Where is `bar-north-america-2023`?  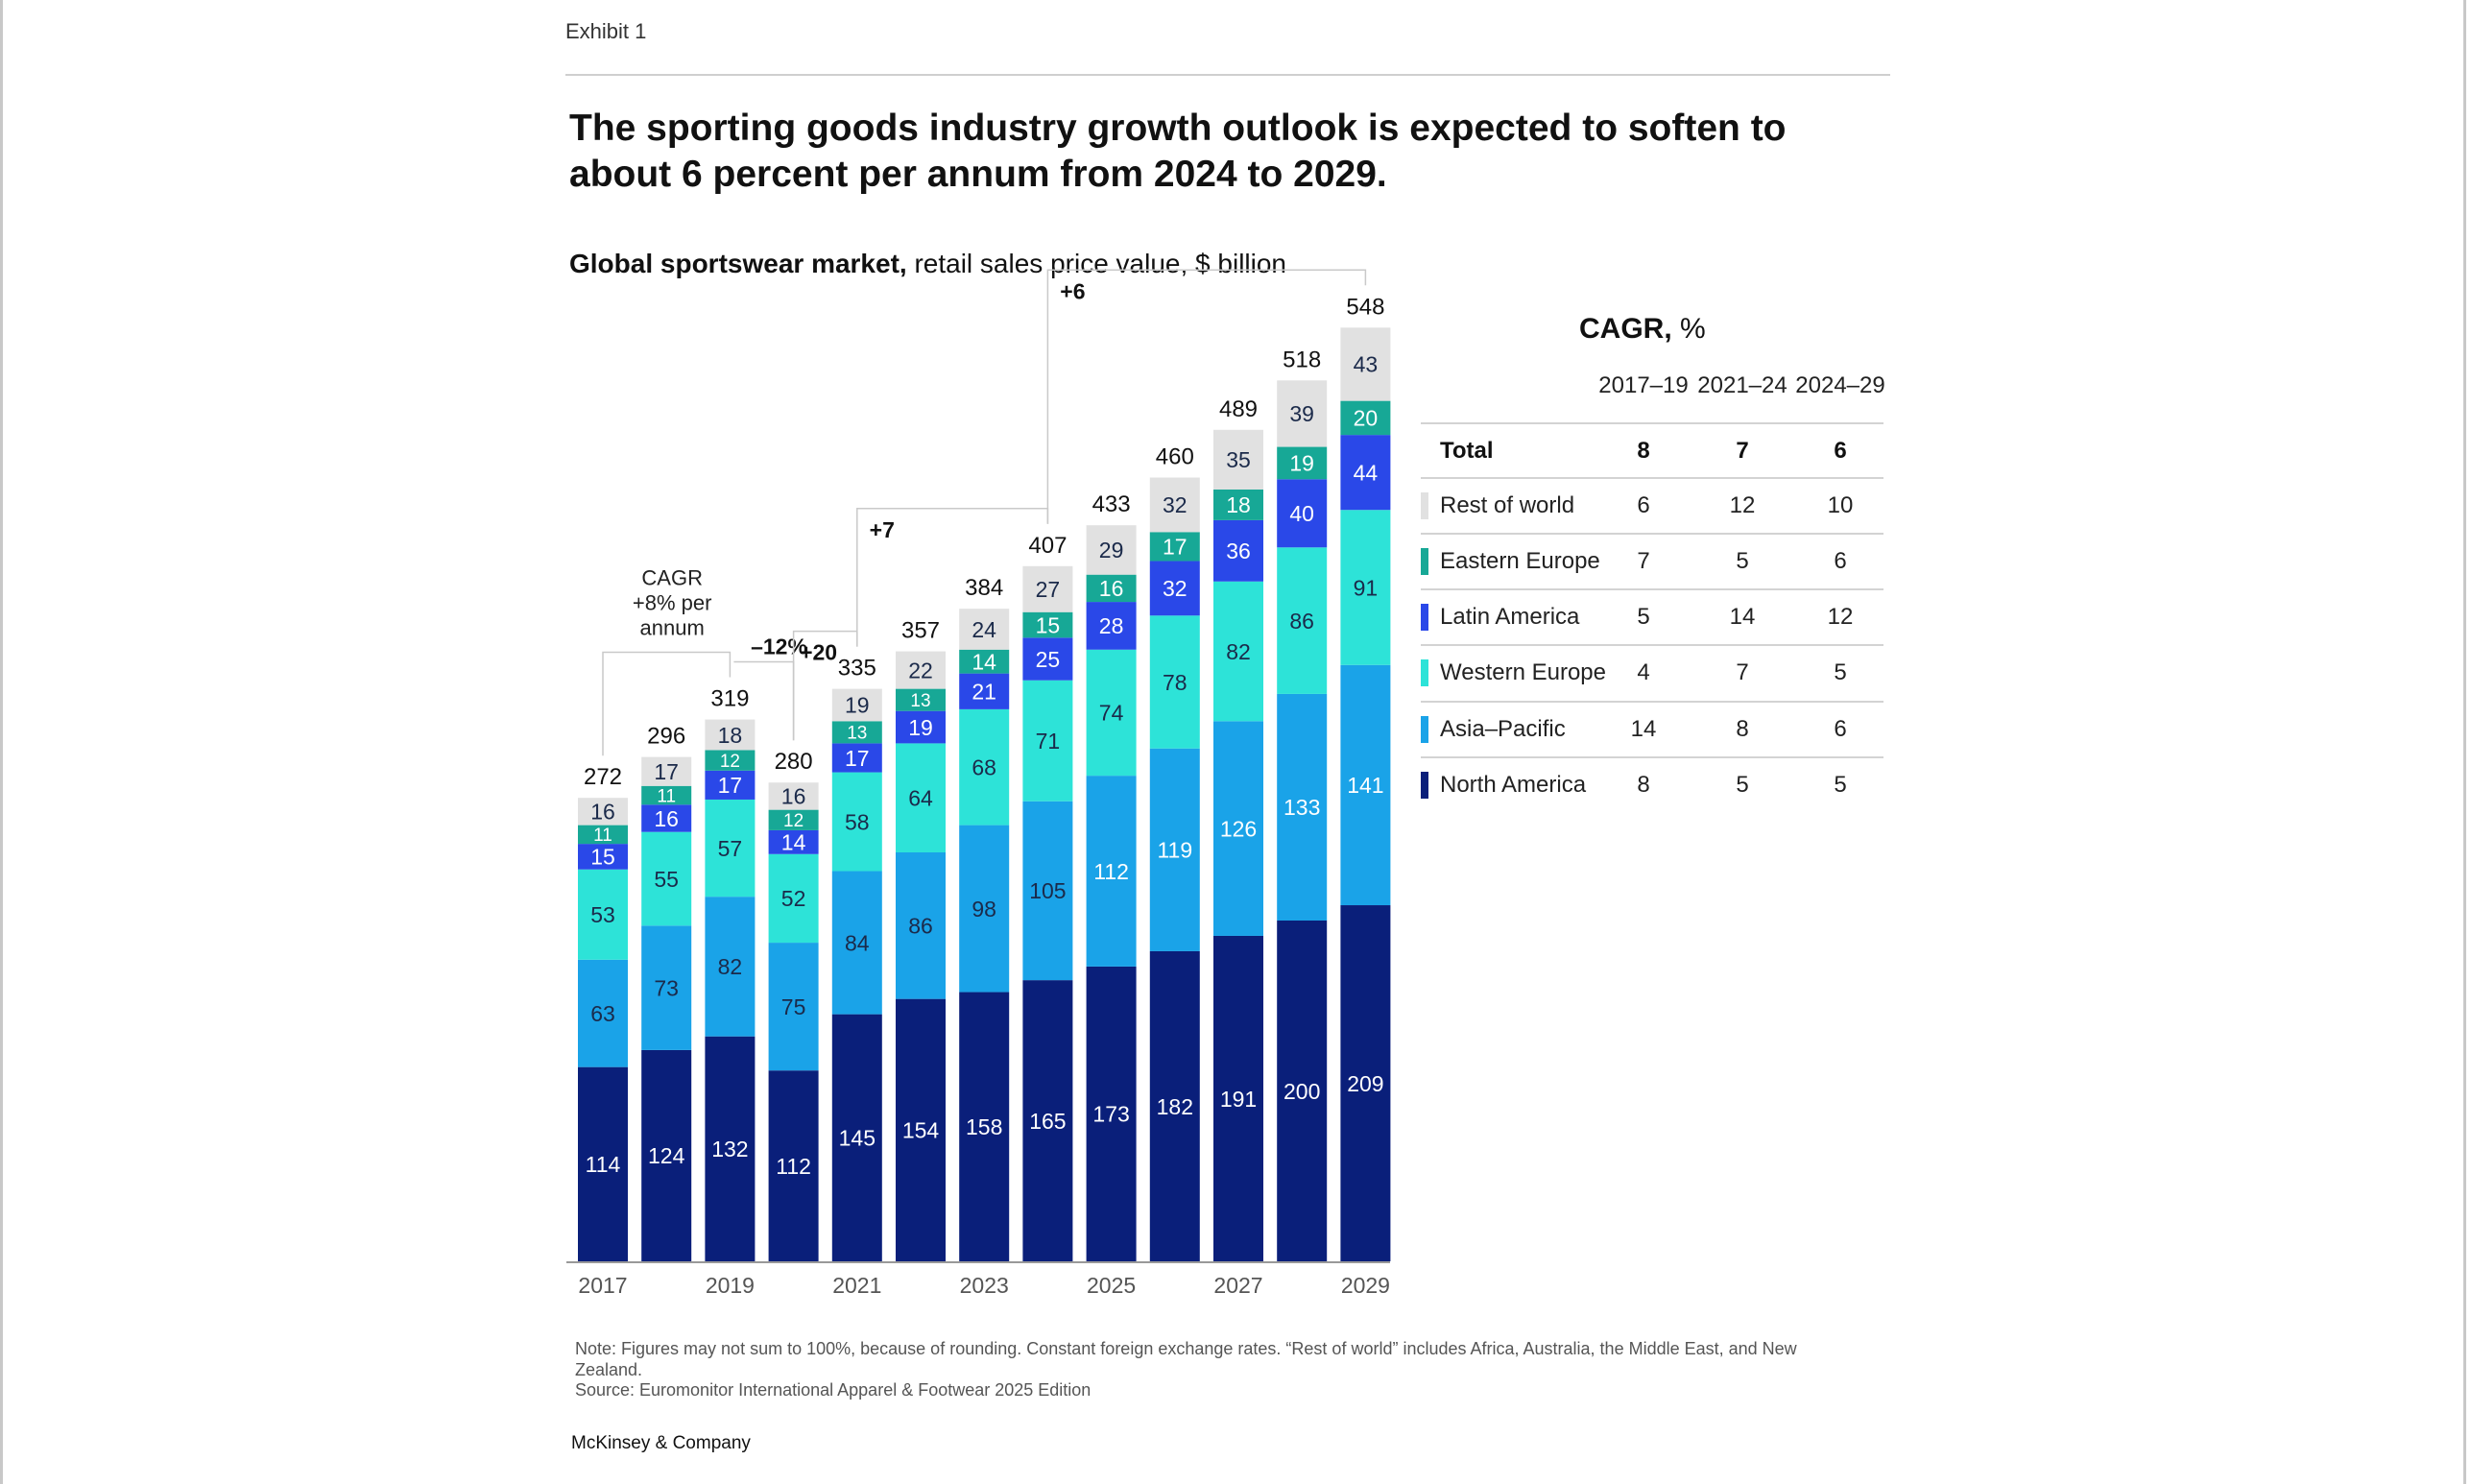 bar-north-america-2023 is located at coordinates (985, 1127).